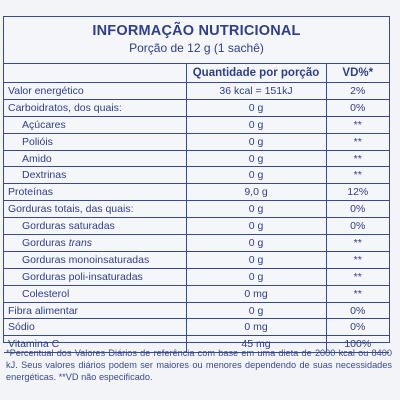  What do you see at coordinates (95, 107) in the screenshot?
I see `nutrient-name: Carboidratos, dos quais:` at bounding box center [95, 107].